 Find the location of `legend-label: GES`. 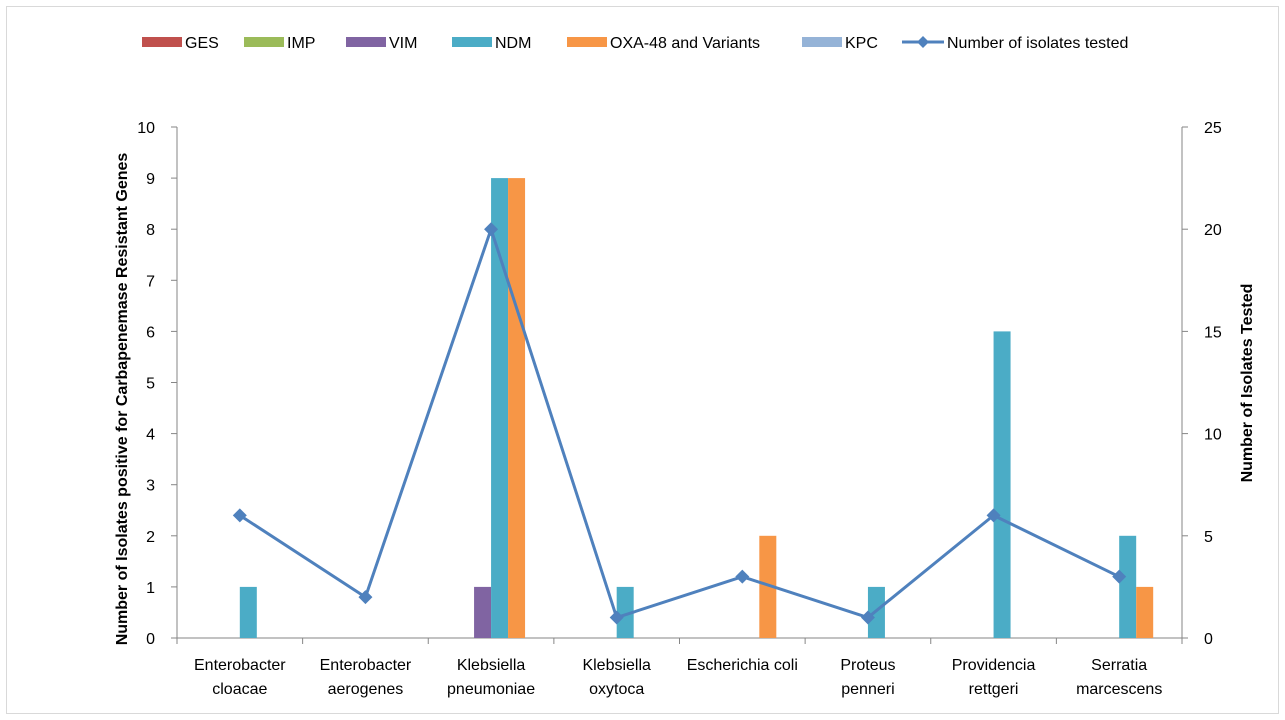

legend-label: GES is located at coordinates (202, 43).